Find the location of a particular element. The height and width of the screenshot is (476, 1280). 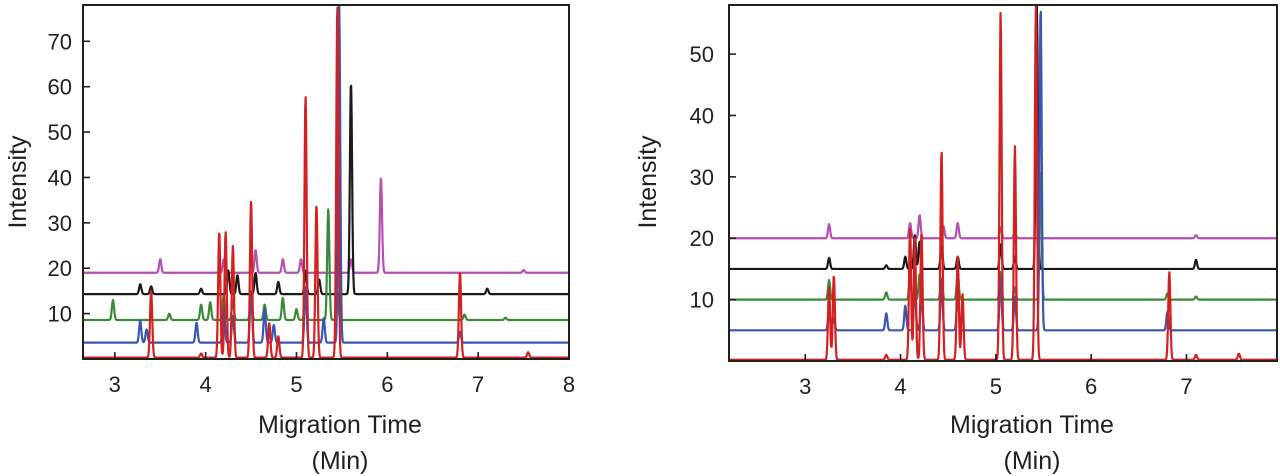

trace-green is located at coordinates (326, 265).